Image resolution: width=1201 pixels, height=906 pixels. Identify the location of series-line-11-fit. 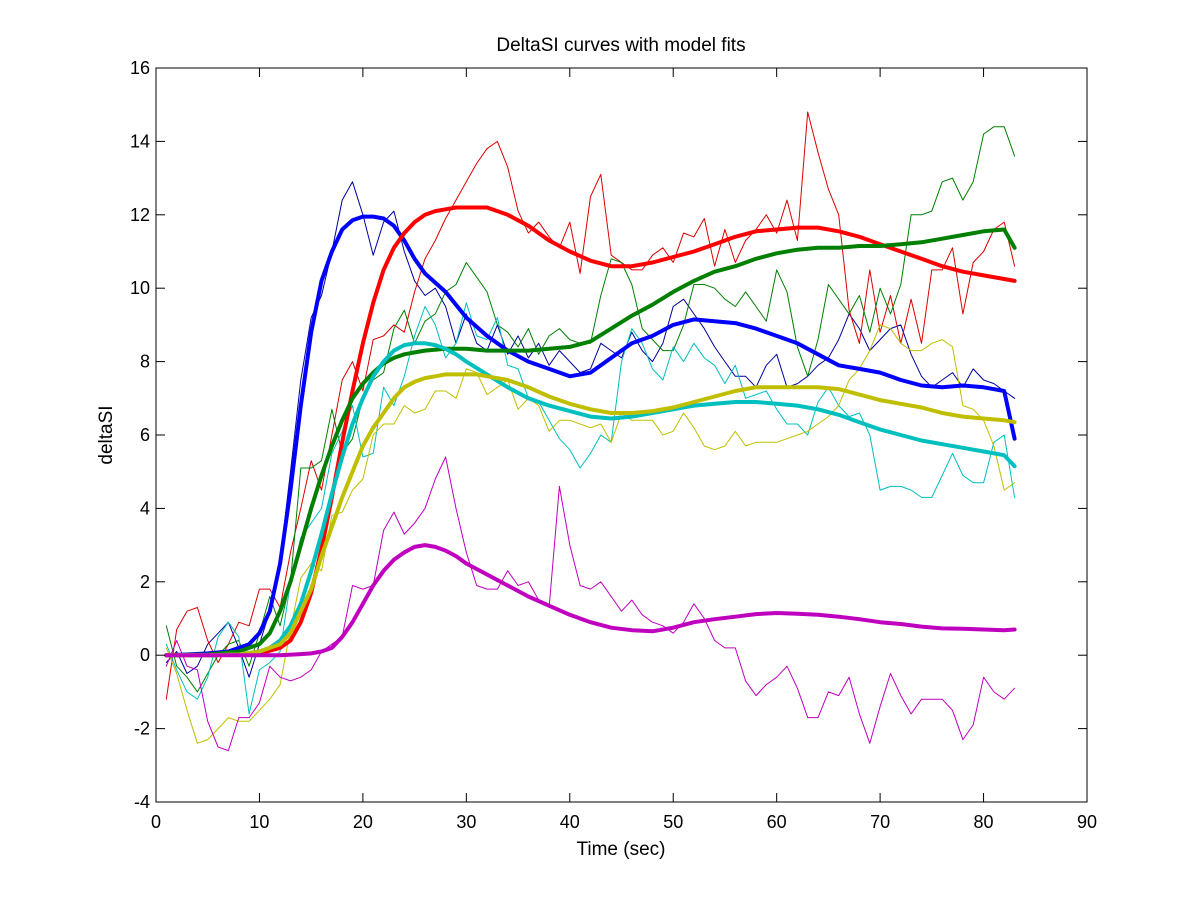
(590, 600).